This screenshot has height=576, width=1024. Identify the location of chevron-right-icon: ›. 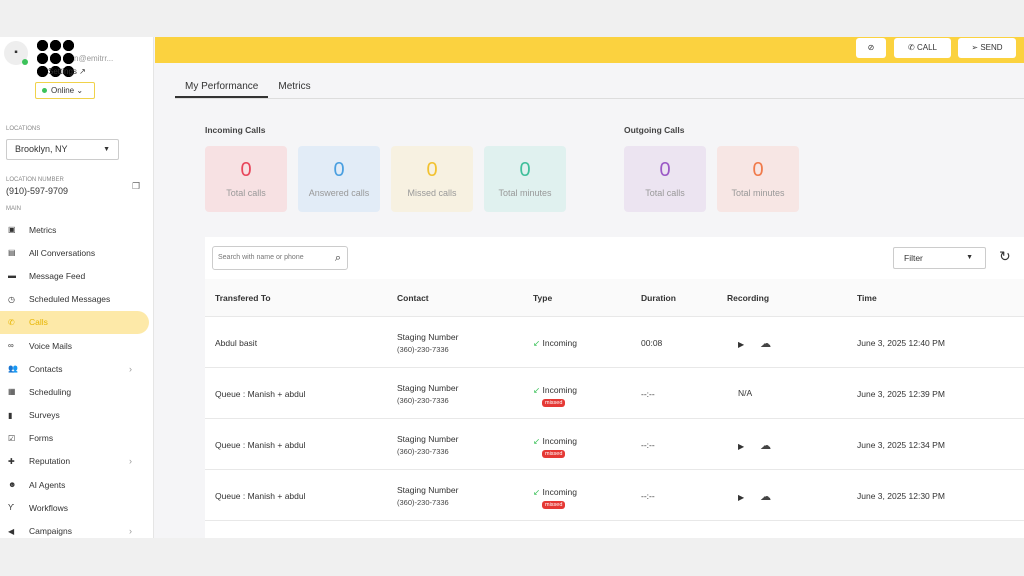
(130, 368).